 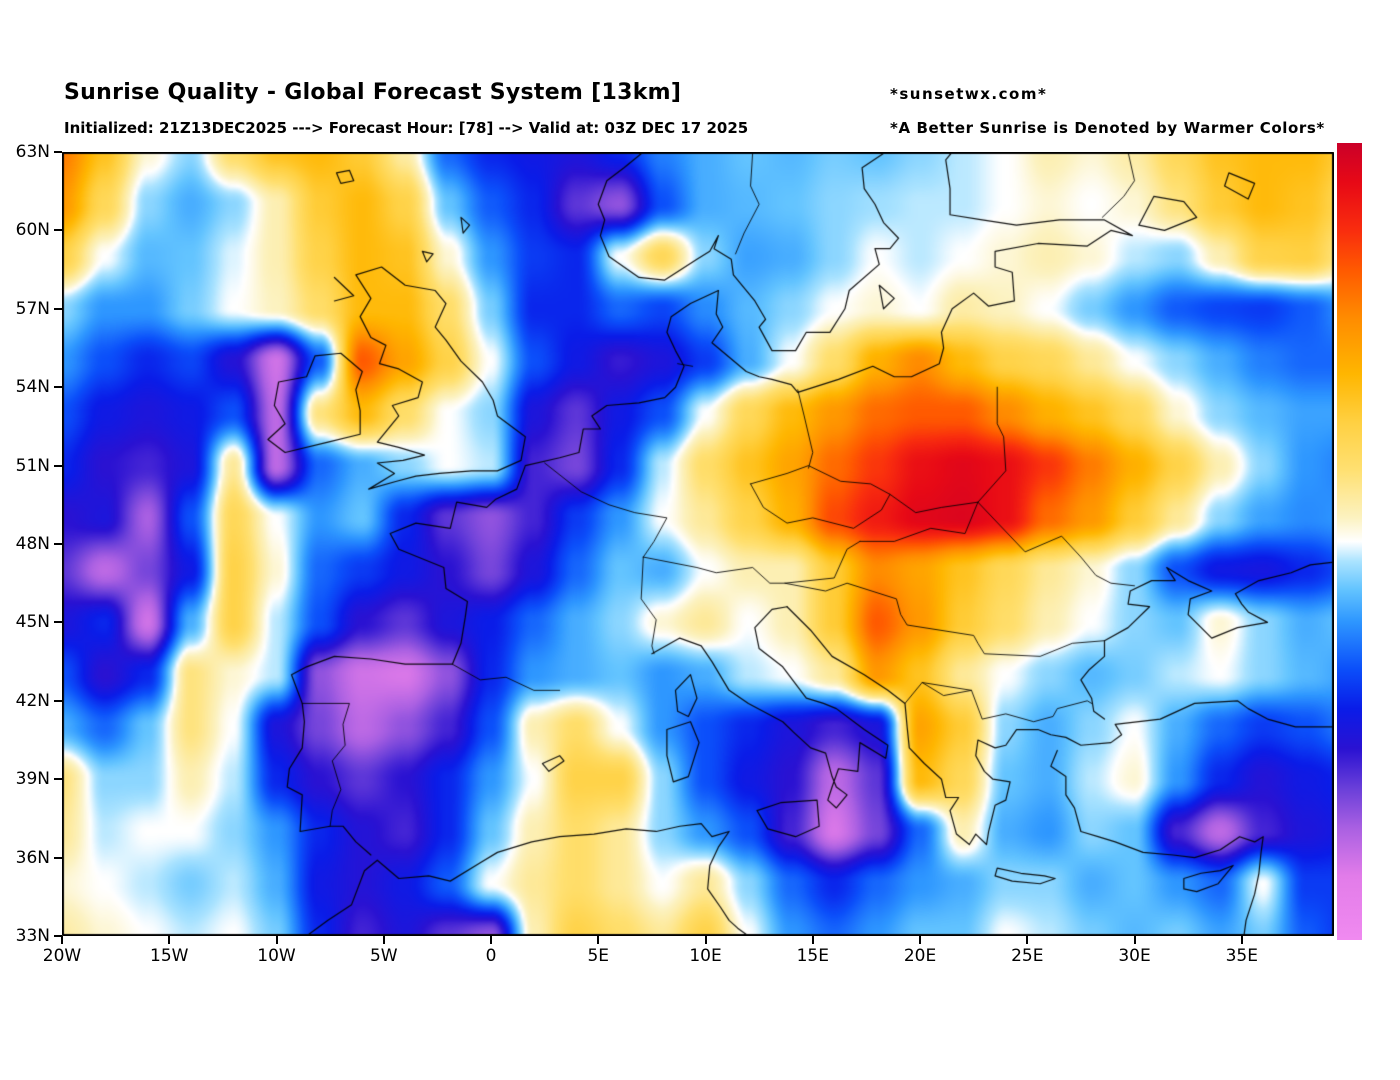 What do you see at coordinates (32, 857) in the screenshot?
I see `y-tick-label: 36N` at bounding box center [32, 857].